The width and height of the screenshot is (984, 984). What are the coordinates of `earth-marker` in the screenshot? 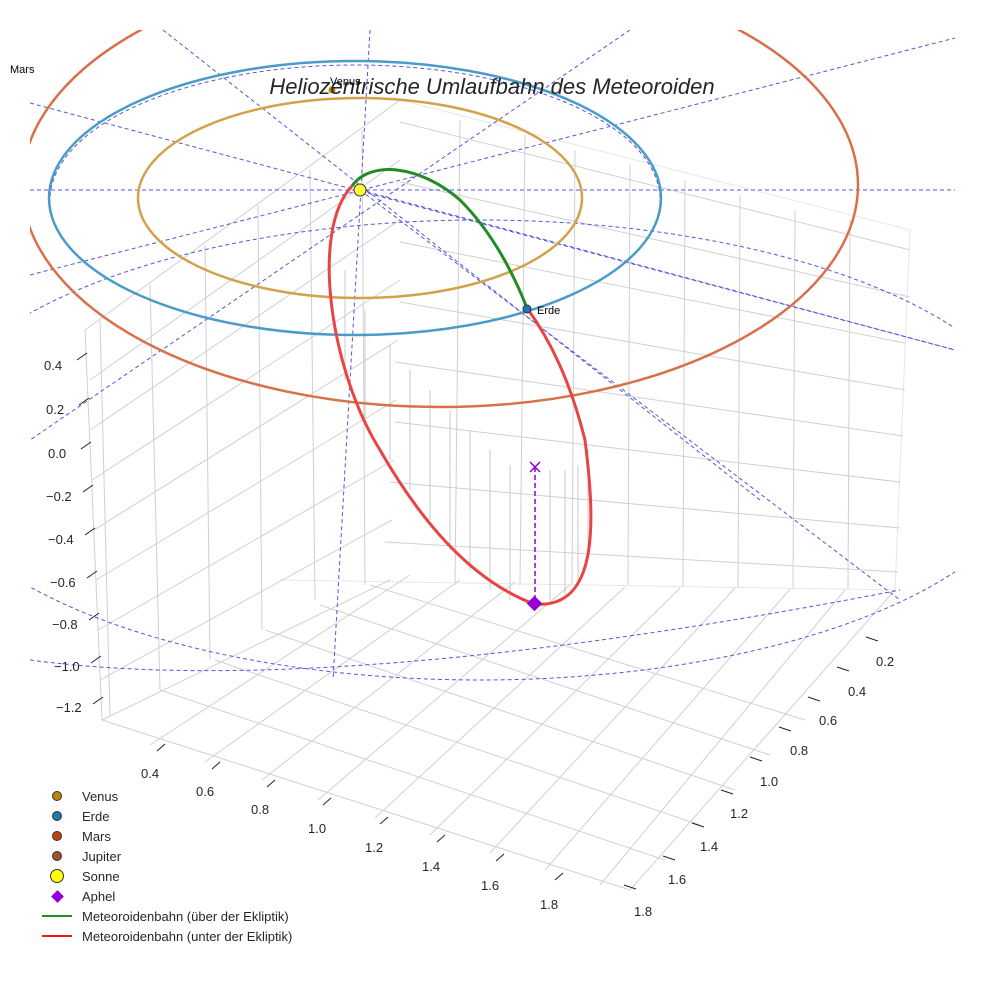 It's located at (527, 309).